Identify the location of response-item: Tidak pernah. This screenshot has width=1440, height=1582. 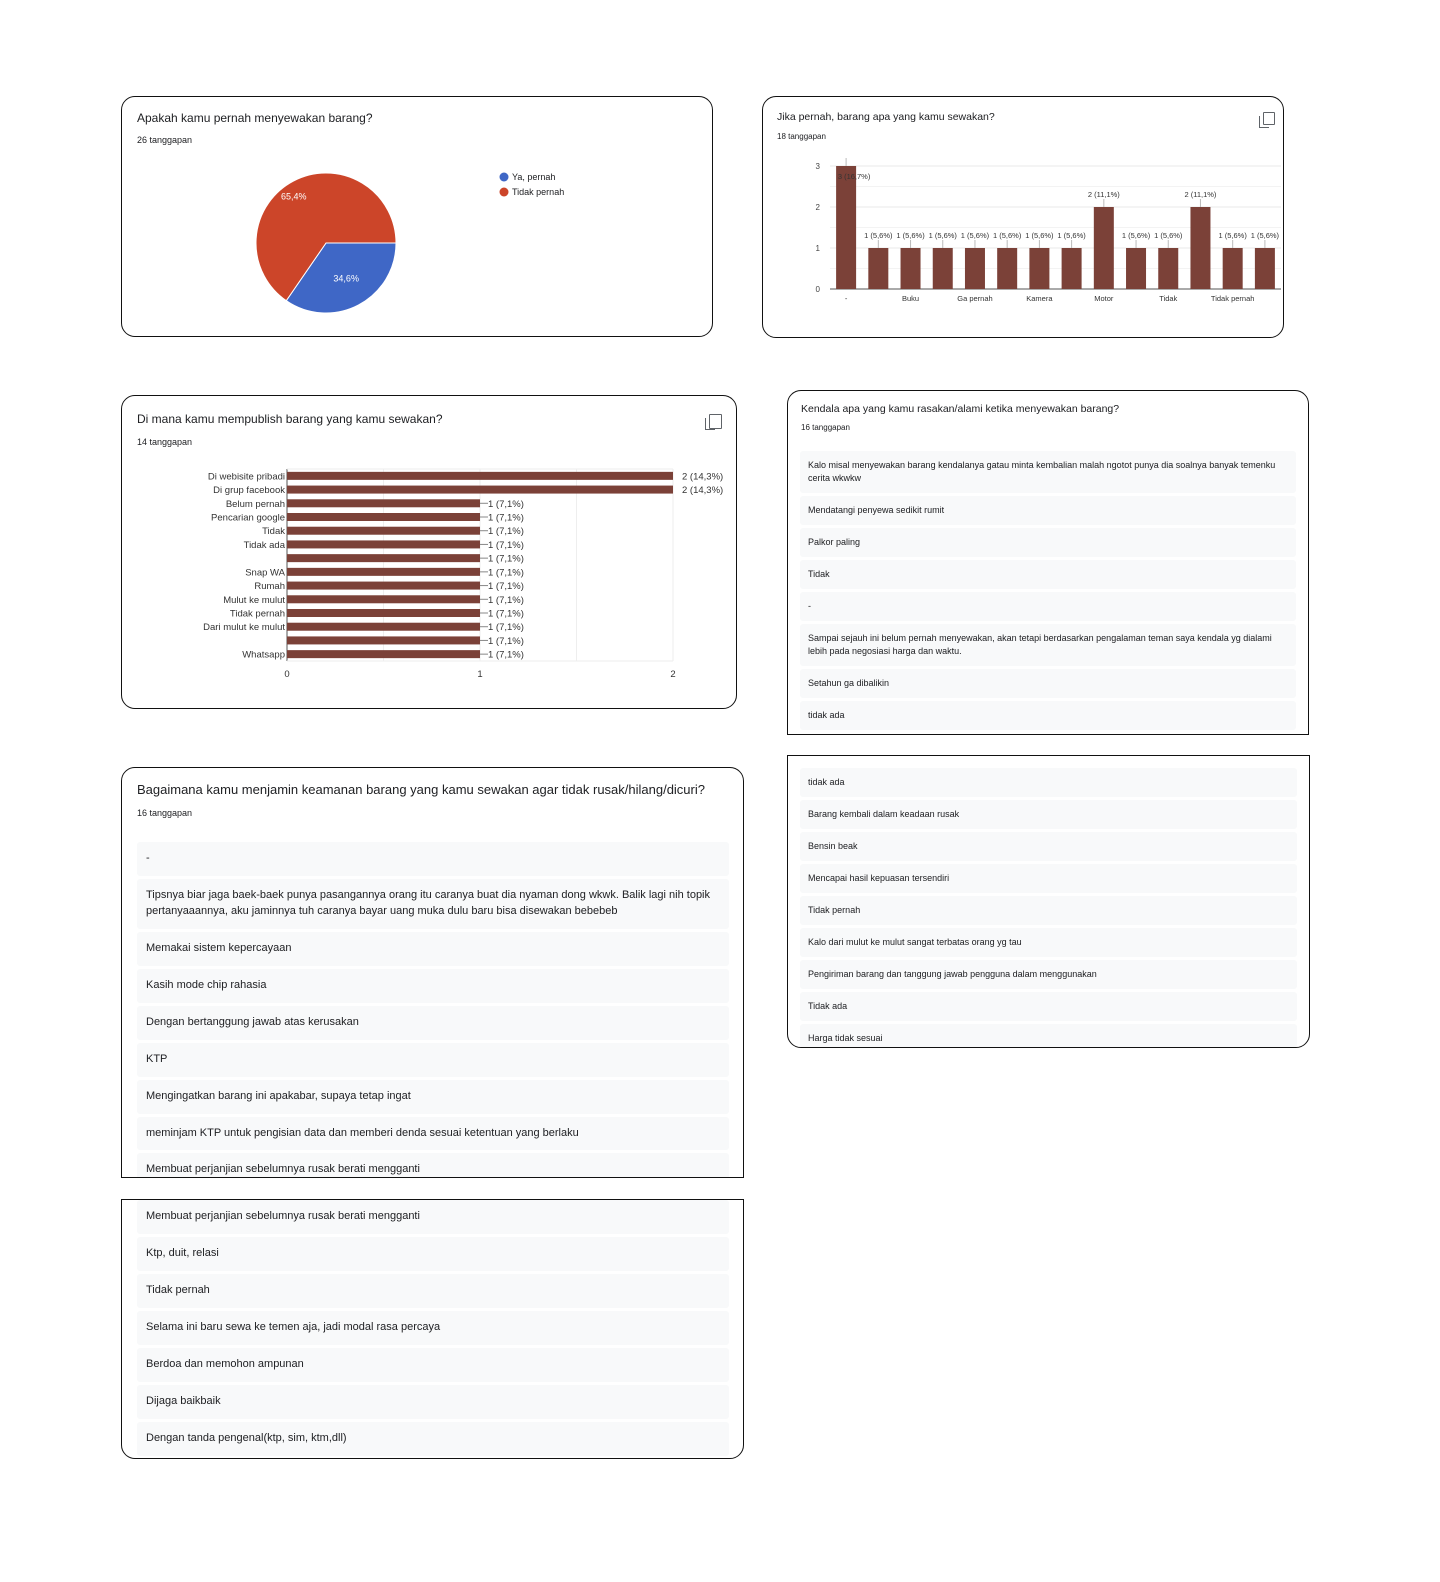
(433, 1290).